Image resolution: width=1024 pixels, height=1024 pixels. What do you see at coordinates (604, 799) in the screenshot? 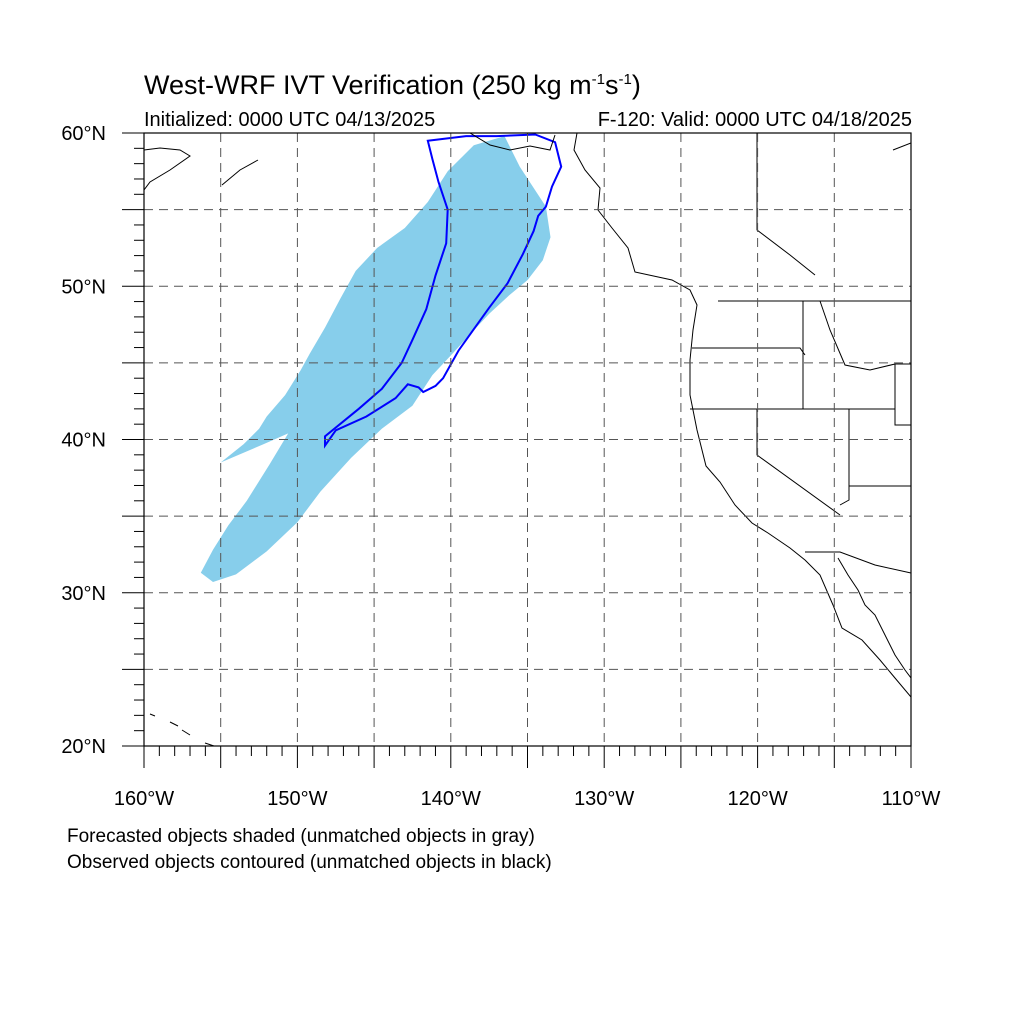
I see `lon-label: 130°W` at bounding box center [604, 799].